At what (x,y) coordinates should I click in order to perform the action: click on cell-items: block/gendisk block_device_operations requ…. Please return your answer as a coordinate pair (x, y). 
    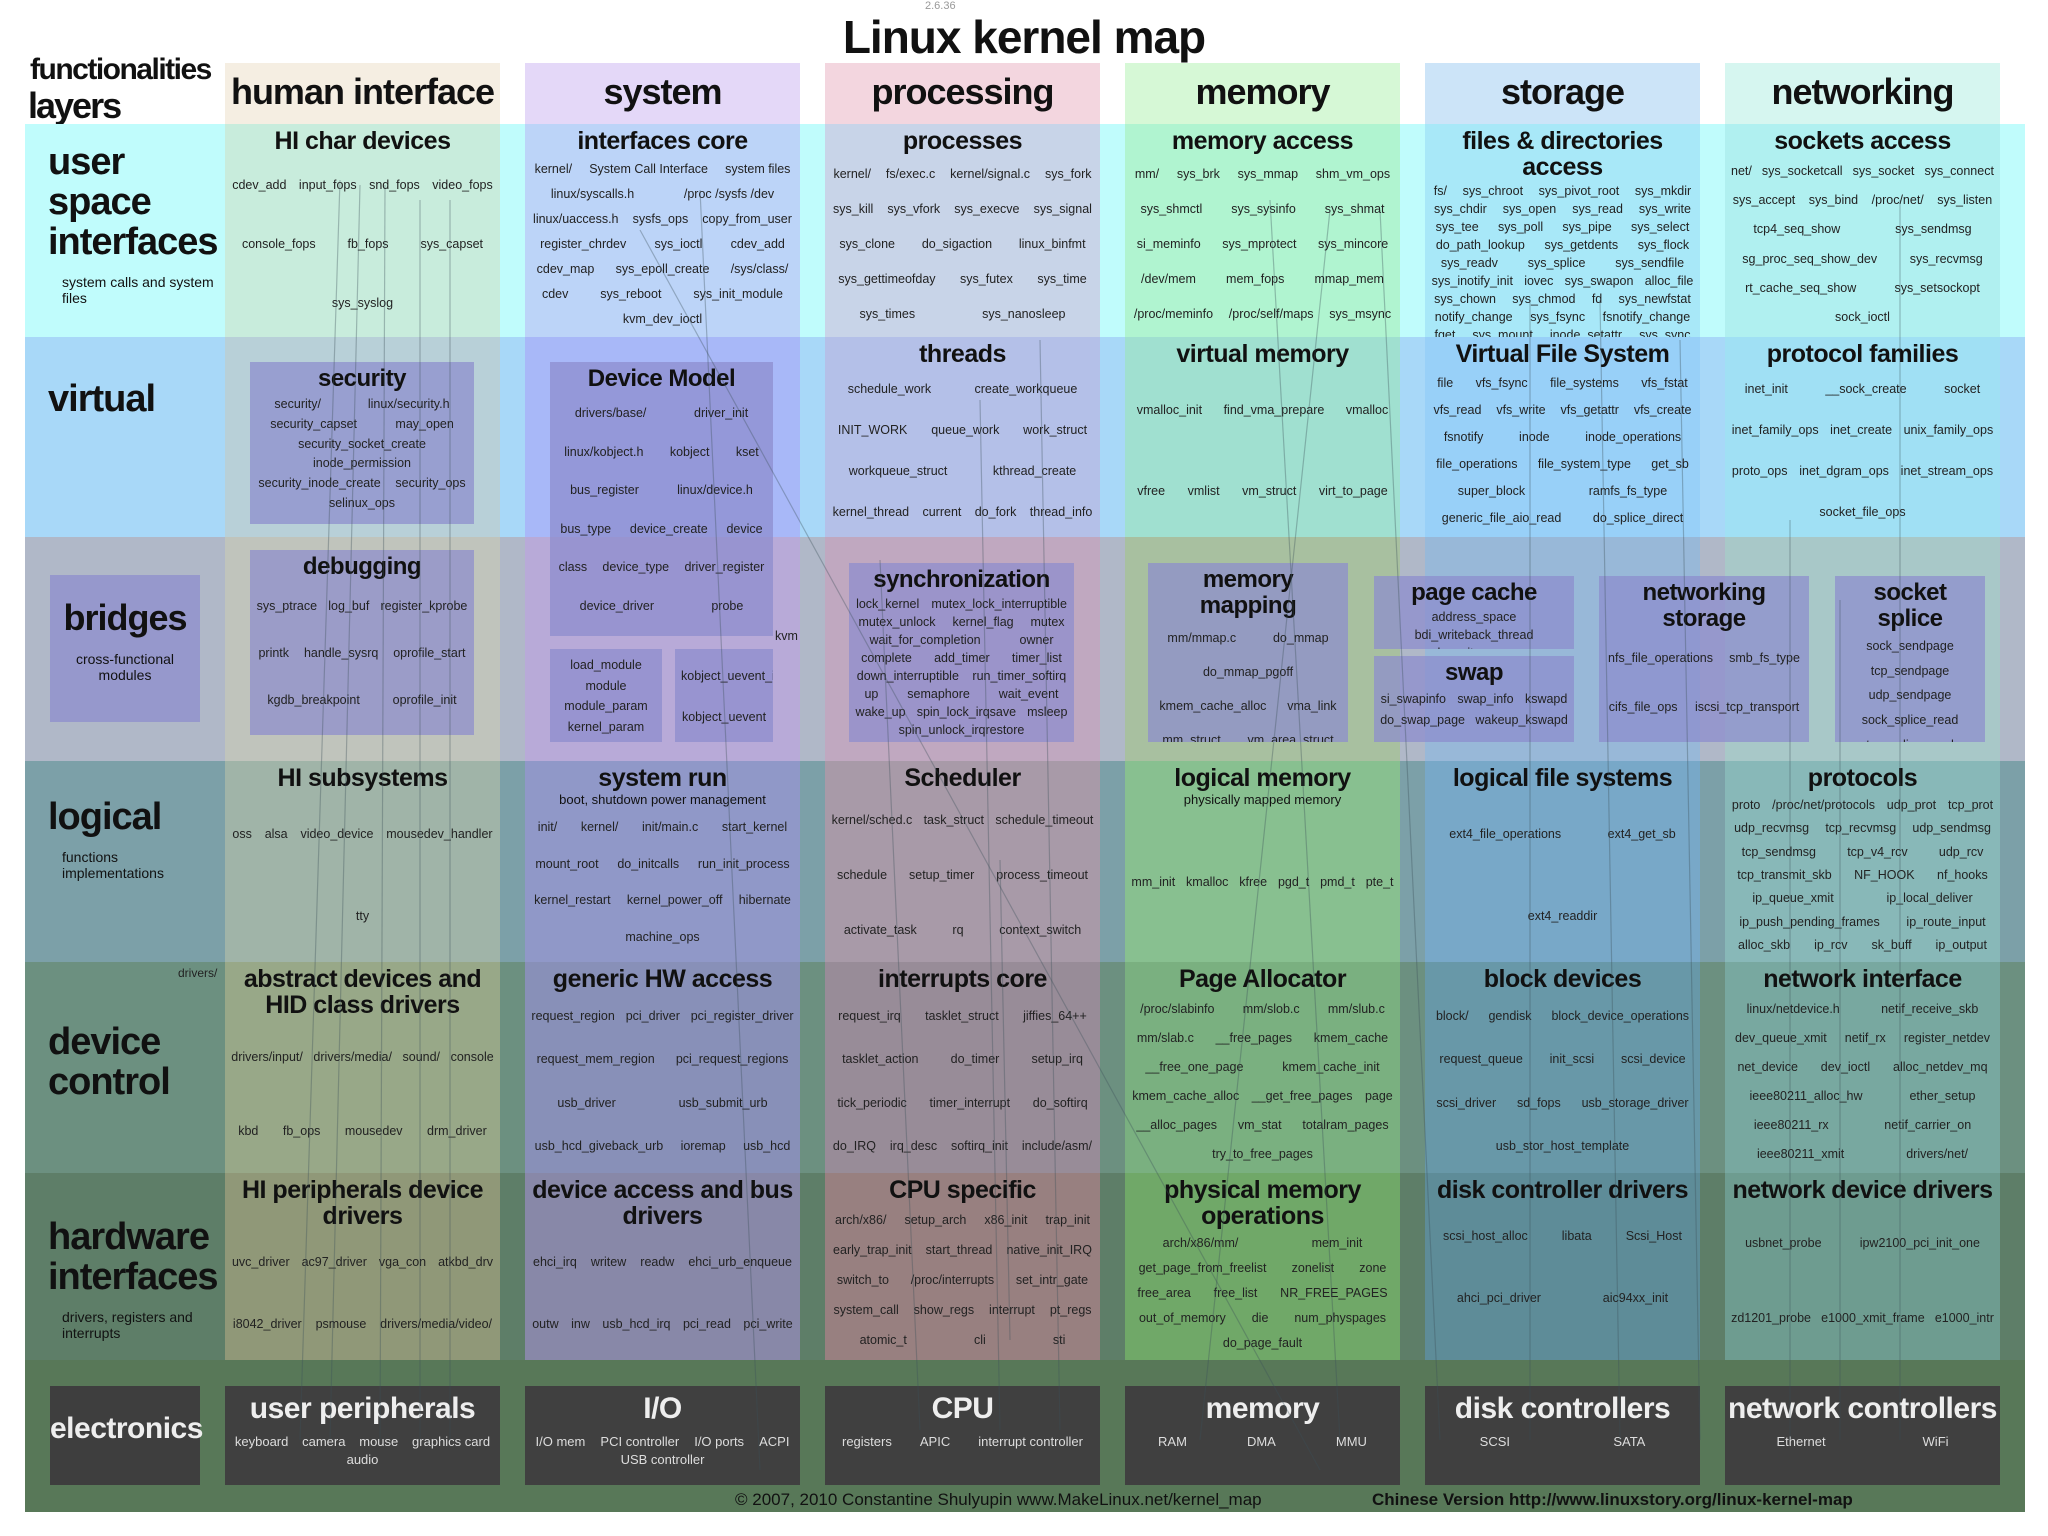
    Looking at the image, I should click on (1562, 1081).